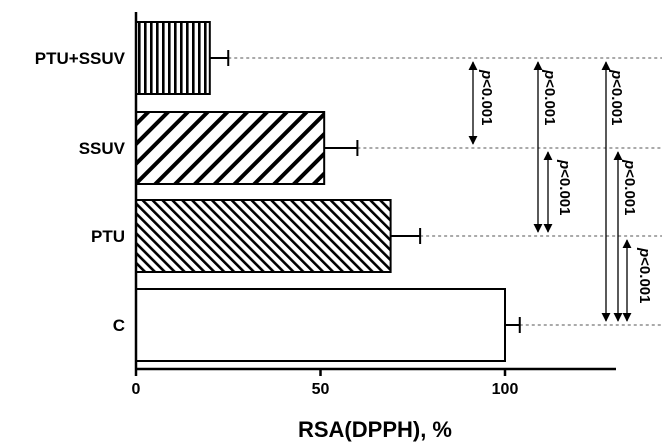  What do you see at coordinates (625, 236) in the screenshot?
I see `comparison-ssuv-vs-c: p<0.001` at bounding box center [625, 236].